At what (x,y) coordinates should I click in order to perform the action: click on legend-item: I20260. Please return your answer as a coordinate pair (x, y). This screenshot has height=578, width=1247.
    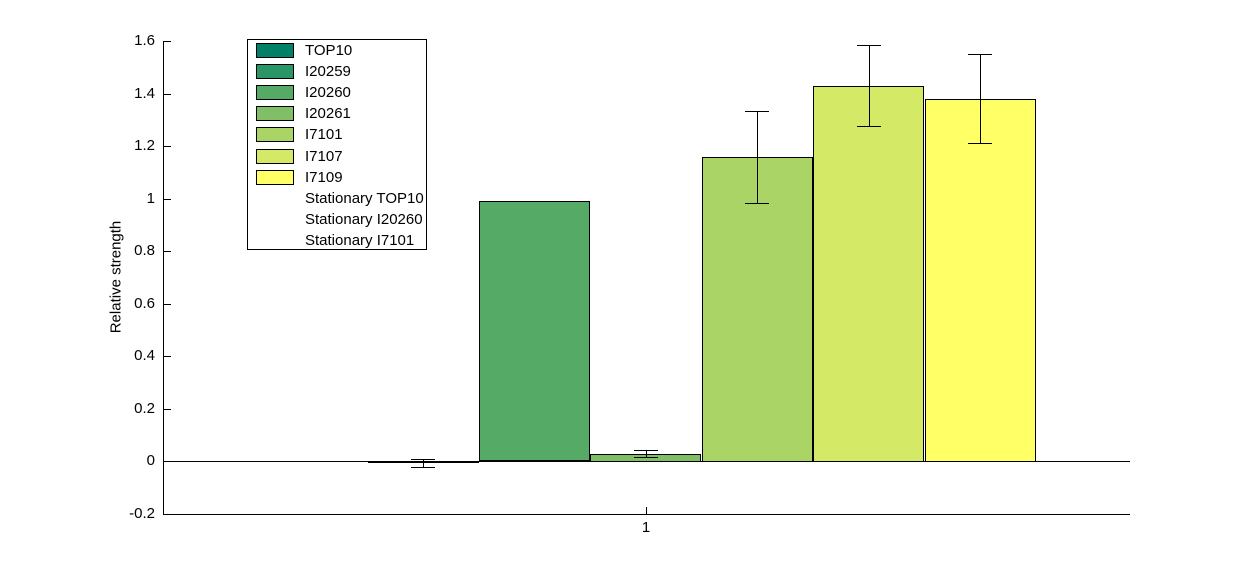
    Looking at the image, I should click on (337, 92).